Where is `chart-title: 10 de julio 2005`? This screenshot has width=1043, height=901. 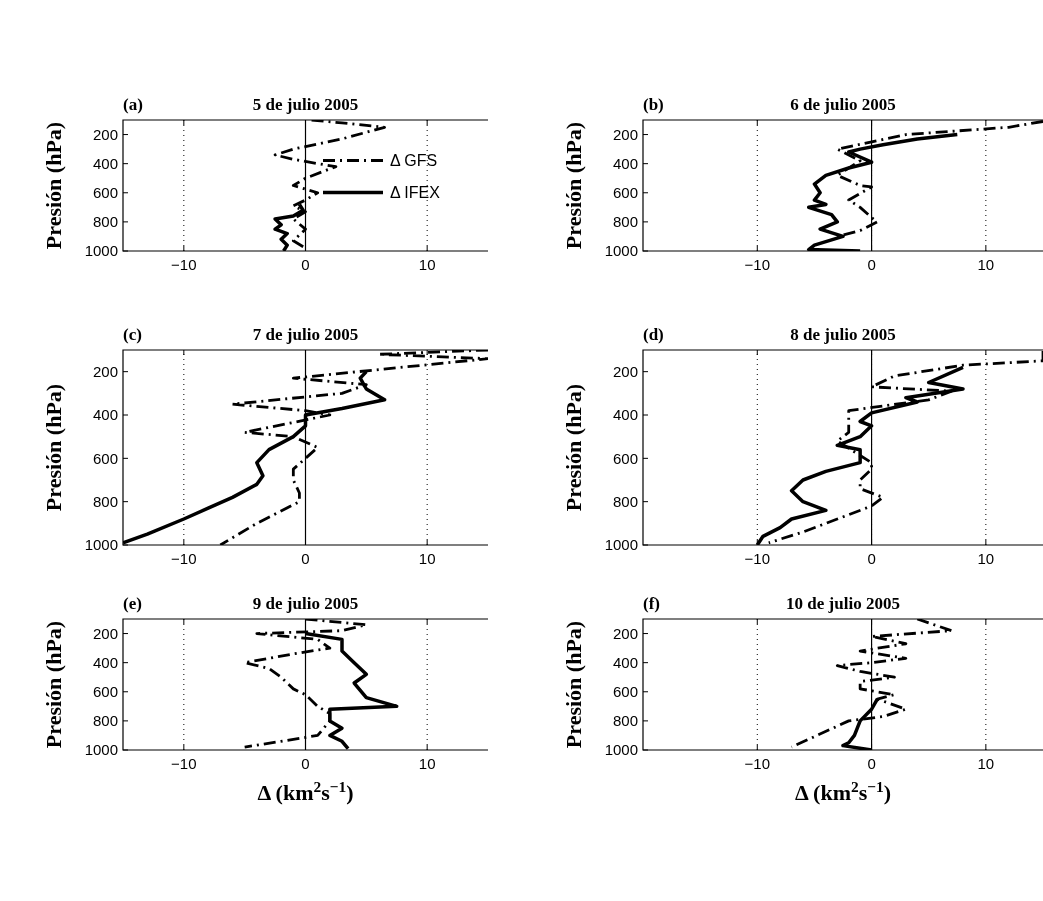
chart-title: 10 de julio 2005 is located at coordinates (843, 603).